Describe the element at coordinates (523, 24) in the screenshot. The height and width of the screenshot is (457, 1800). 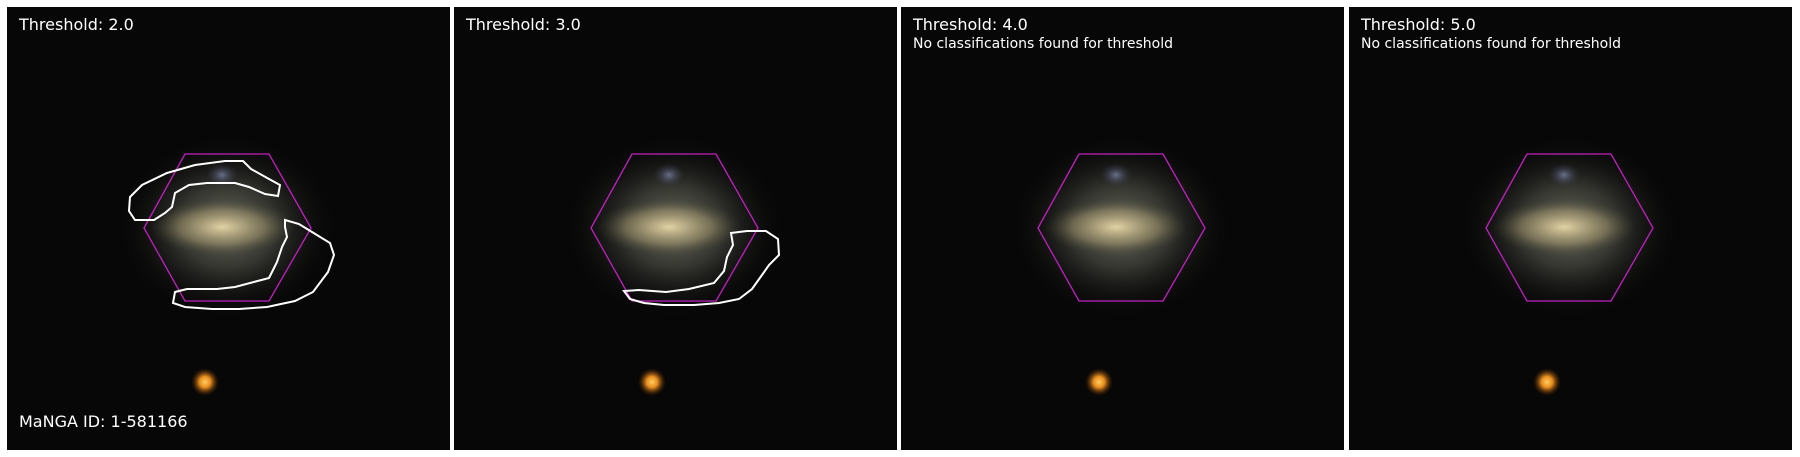
I see `panel-title: Threshold: 3.0` at that location.